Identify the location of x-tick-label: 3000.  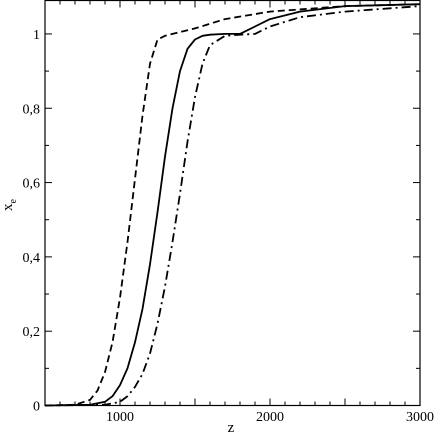
(420, 417).